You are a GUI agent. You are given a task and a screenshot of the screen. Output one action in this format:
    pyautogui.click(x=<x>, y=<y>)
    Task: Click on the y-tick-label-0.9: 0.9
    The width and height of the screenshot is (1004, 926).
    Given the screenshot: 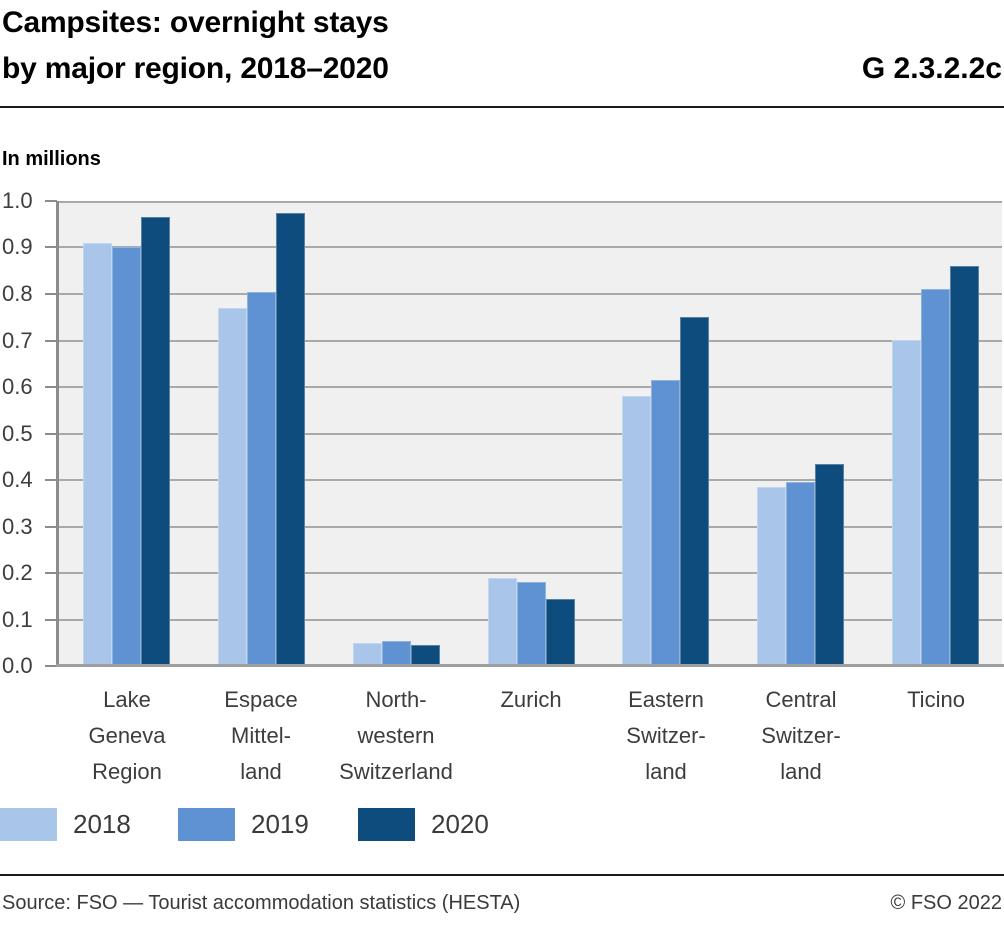 What is the action you would take?
    pyautogui.click(x=17, y=246)
    